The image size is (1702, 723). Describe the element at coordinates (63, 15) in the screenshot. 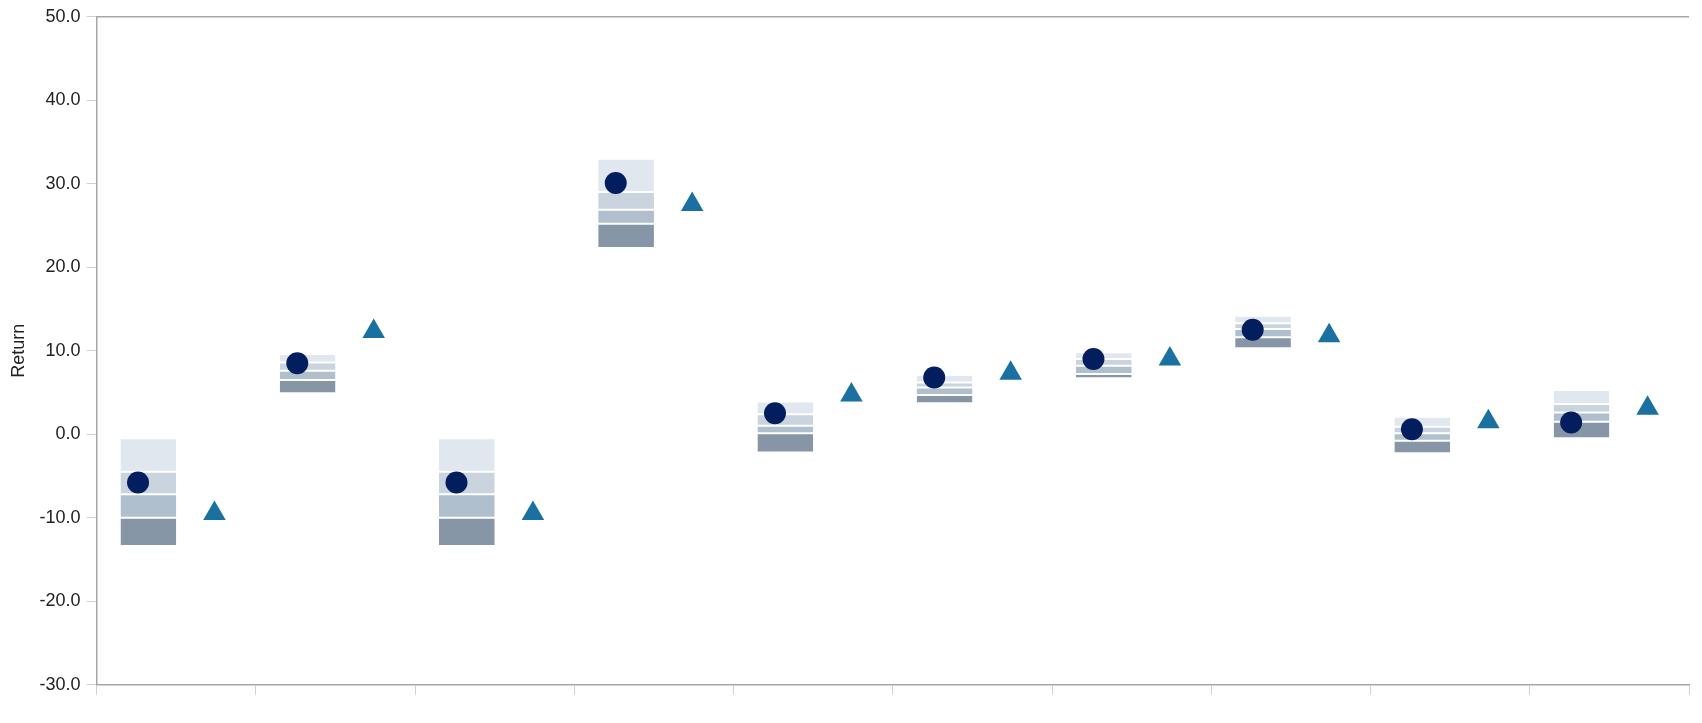

I see `y-tick-label: 50.0` at that location.